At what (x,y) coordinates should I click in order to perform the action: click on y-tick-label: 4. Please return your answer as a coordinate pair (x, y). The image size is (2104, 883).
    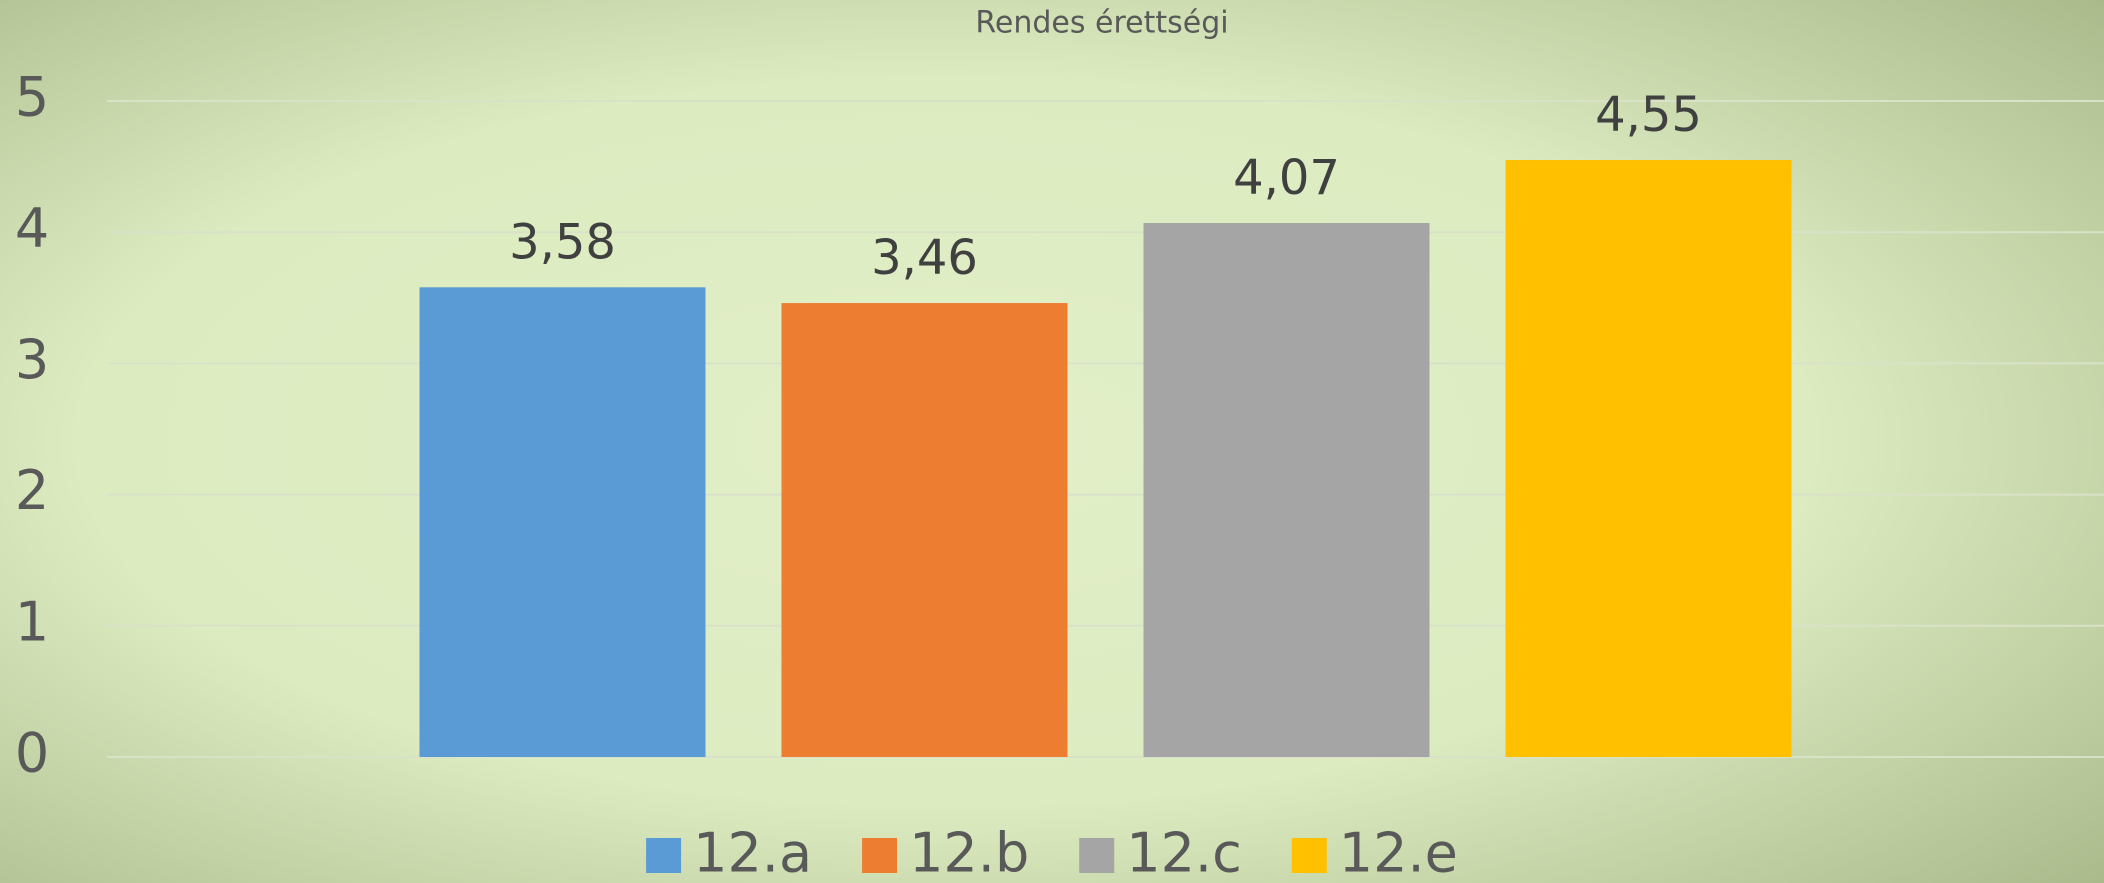
    Looking at the image, I should click on (32, 228).